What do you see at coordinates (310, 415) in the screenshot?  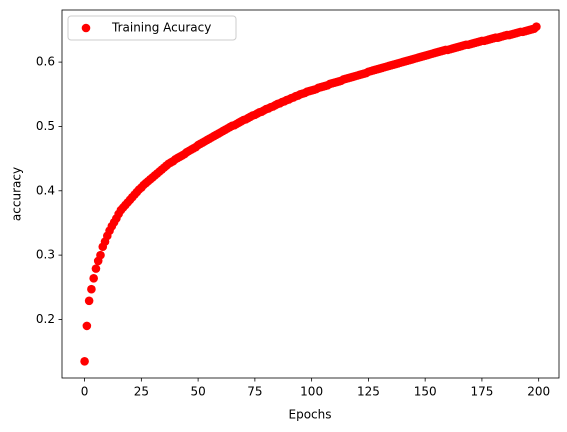 I see `x-axis-label: Epochs` at bounding box center [310, 415].